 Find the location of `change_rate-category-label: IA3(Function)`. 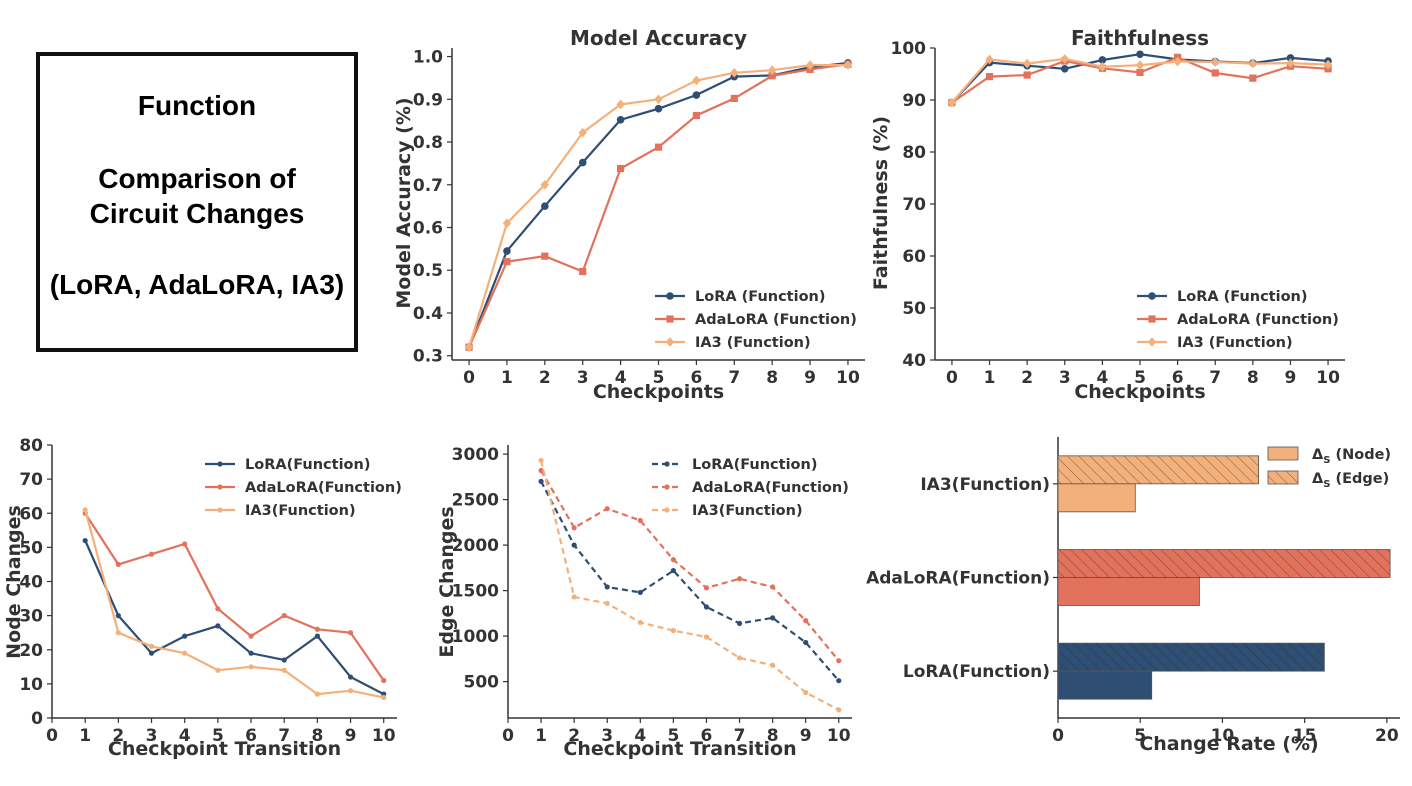

change_rate-category-label: IA3(Function) is located at coordinates (985, 485).